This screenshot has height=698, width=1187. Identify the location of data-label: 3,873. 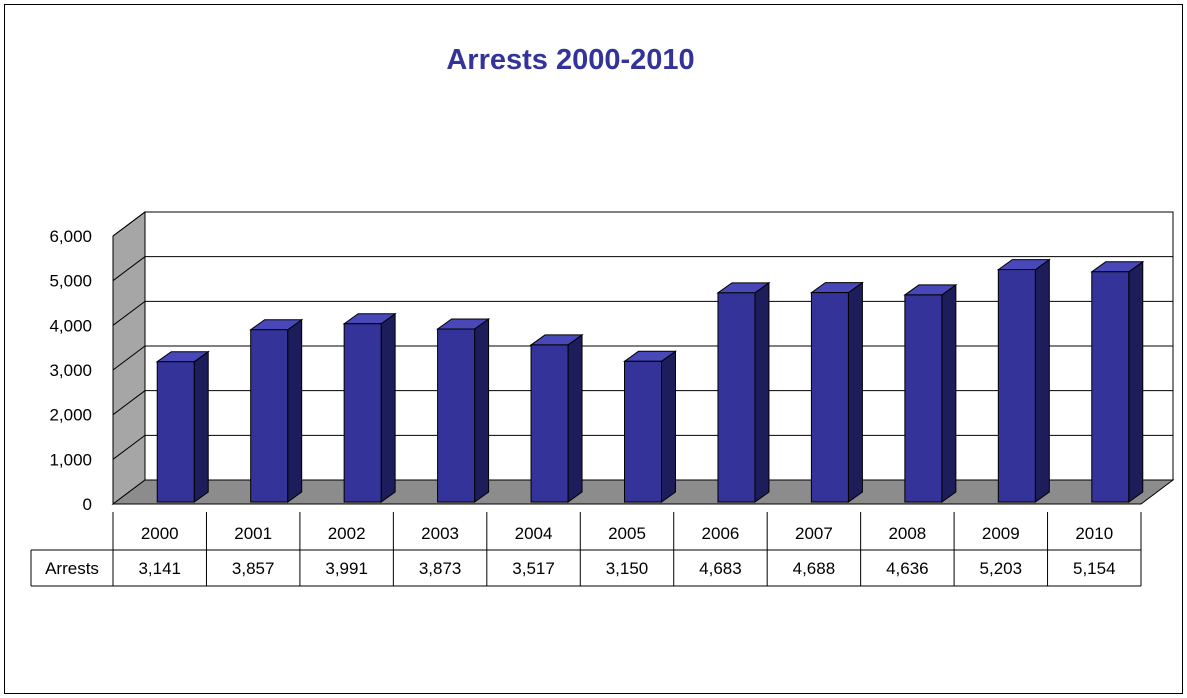
(440, 568).